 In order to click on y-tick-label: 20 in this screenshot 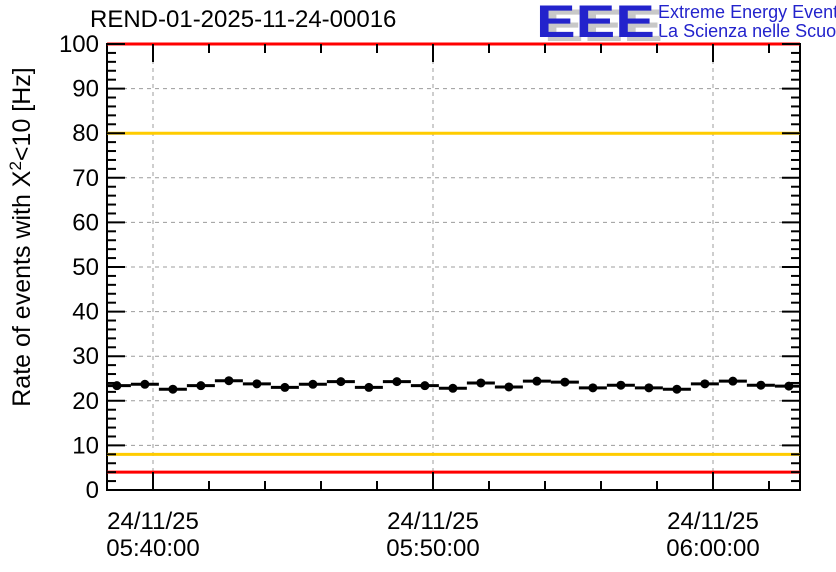, I will do `click(85, 401)`.